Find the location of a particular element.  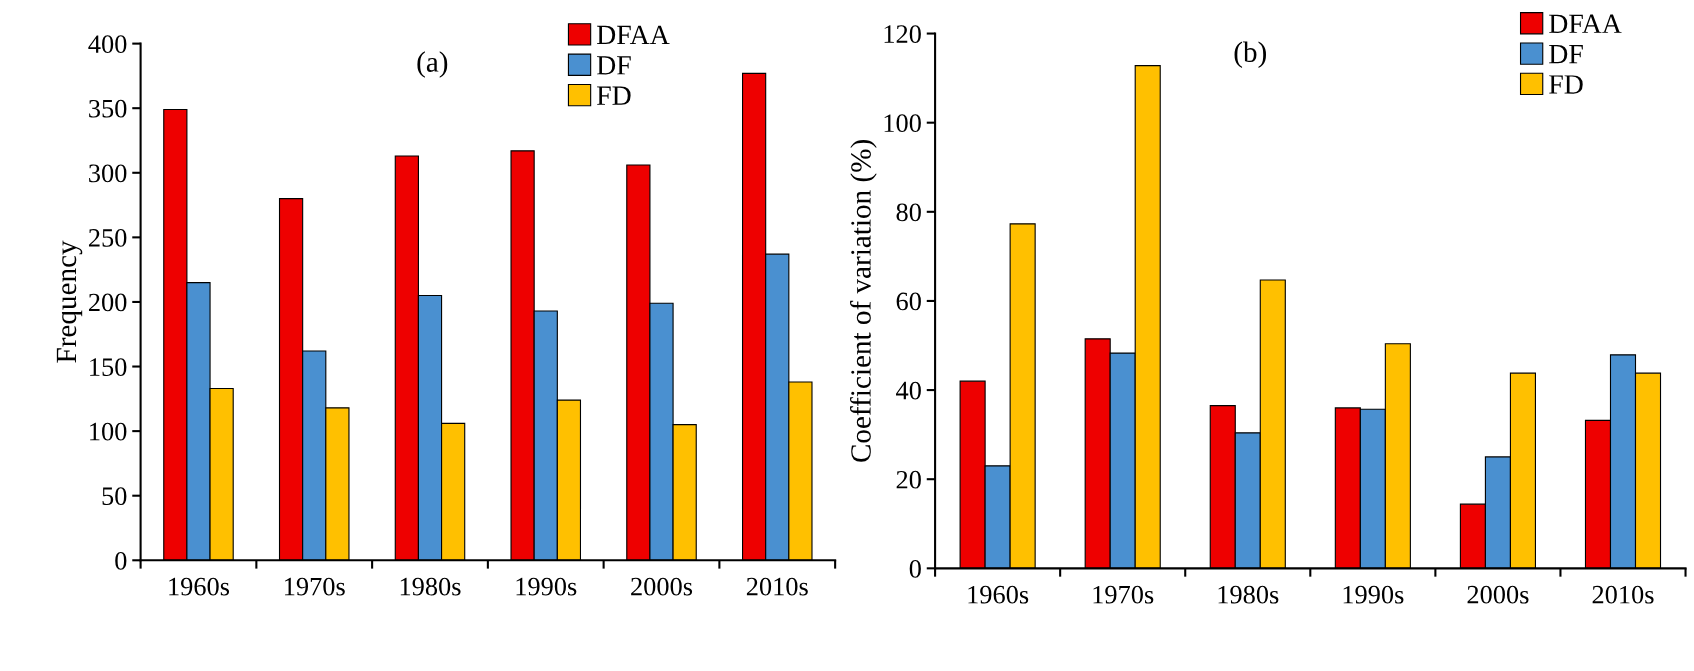

y-axis-title: Coefficient of variation (%) is located at coordinates (863, 301).